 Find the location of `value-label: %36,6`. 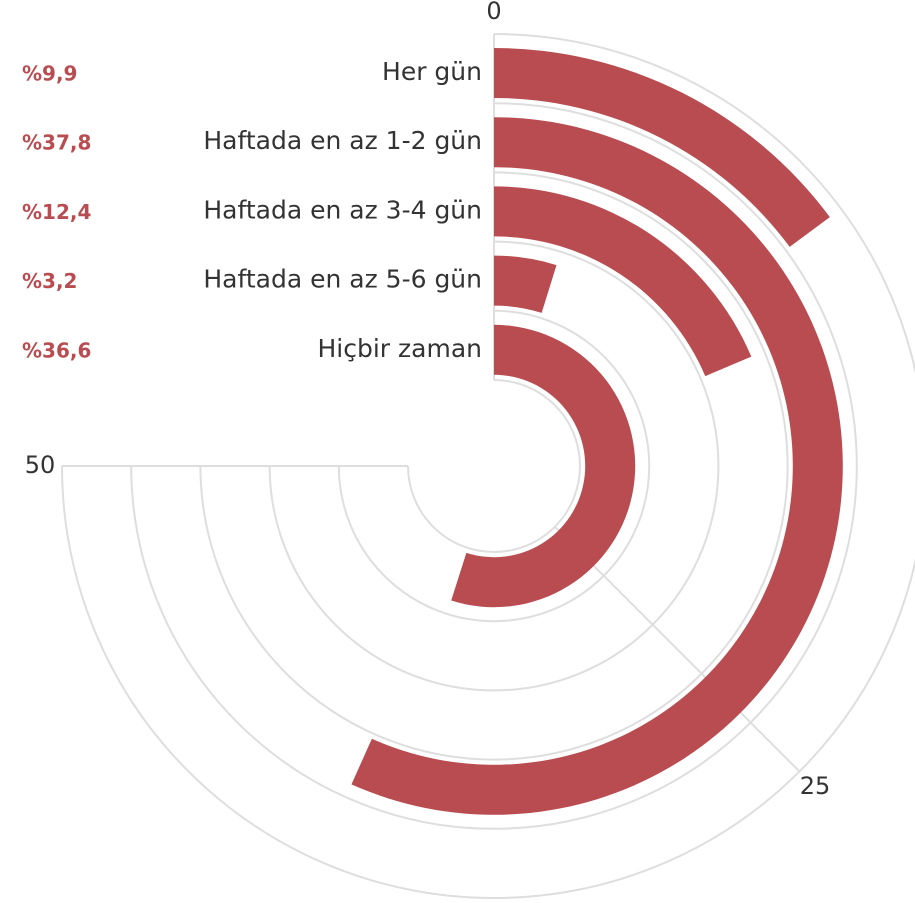

value-label: %36,6 is located at coordinates (56, 350).